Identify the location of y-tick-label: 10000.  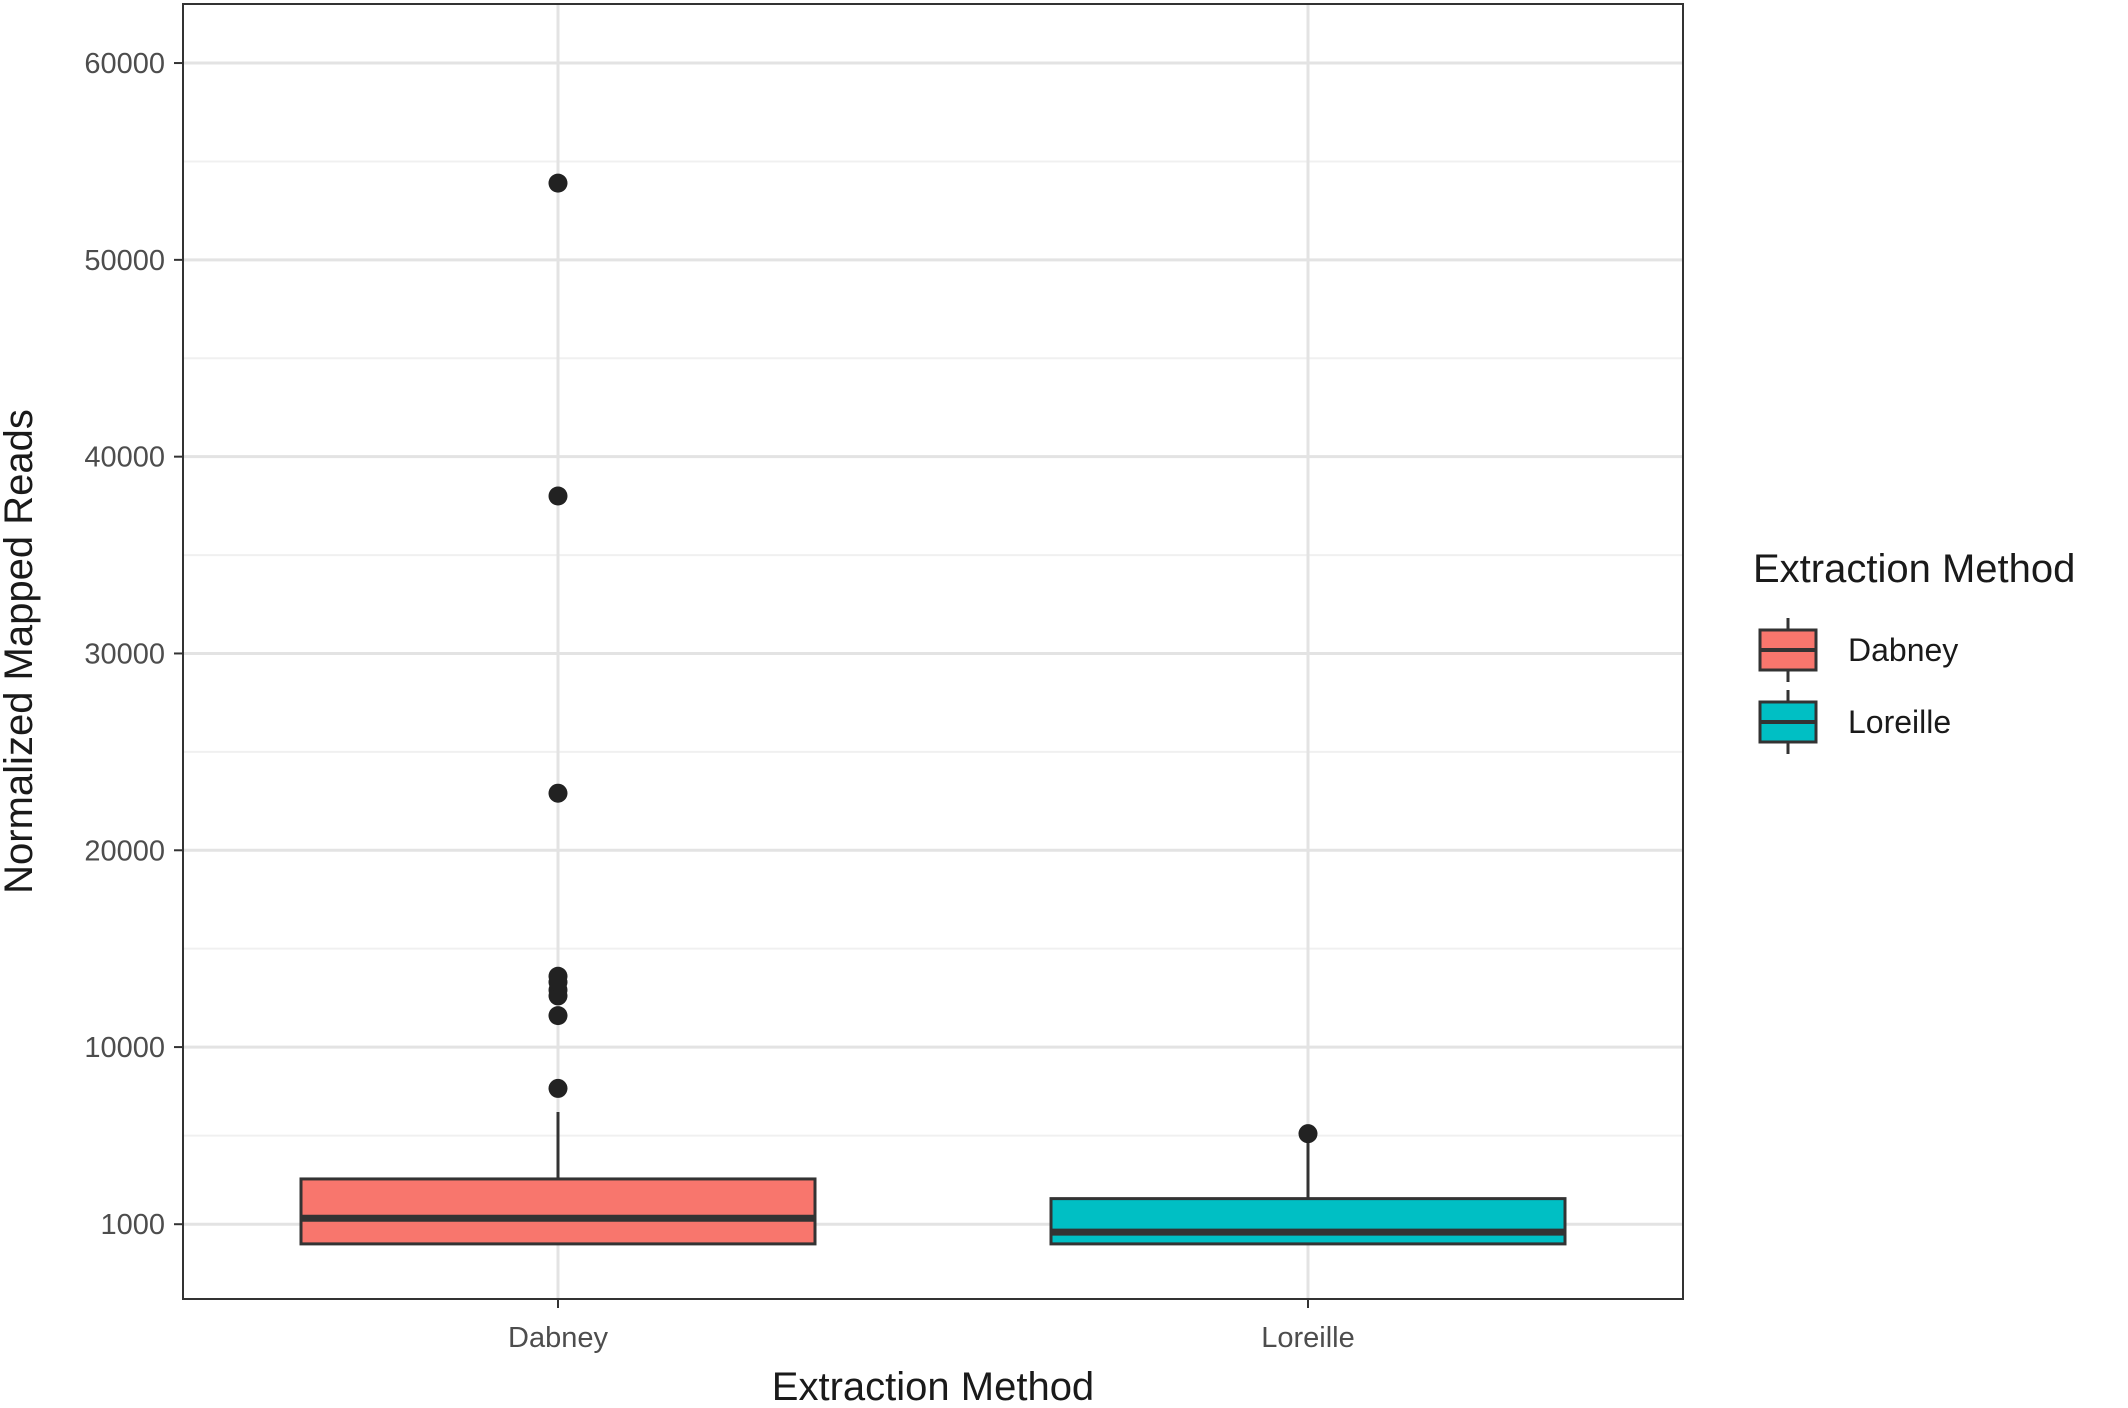
(124, 1048).